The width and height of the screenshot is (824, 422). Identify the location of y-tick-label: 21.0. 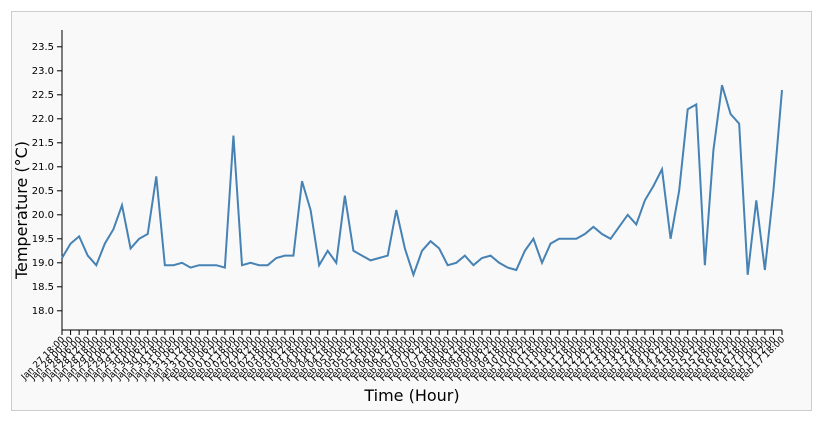
(43, 167).